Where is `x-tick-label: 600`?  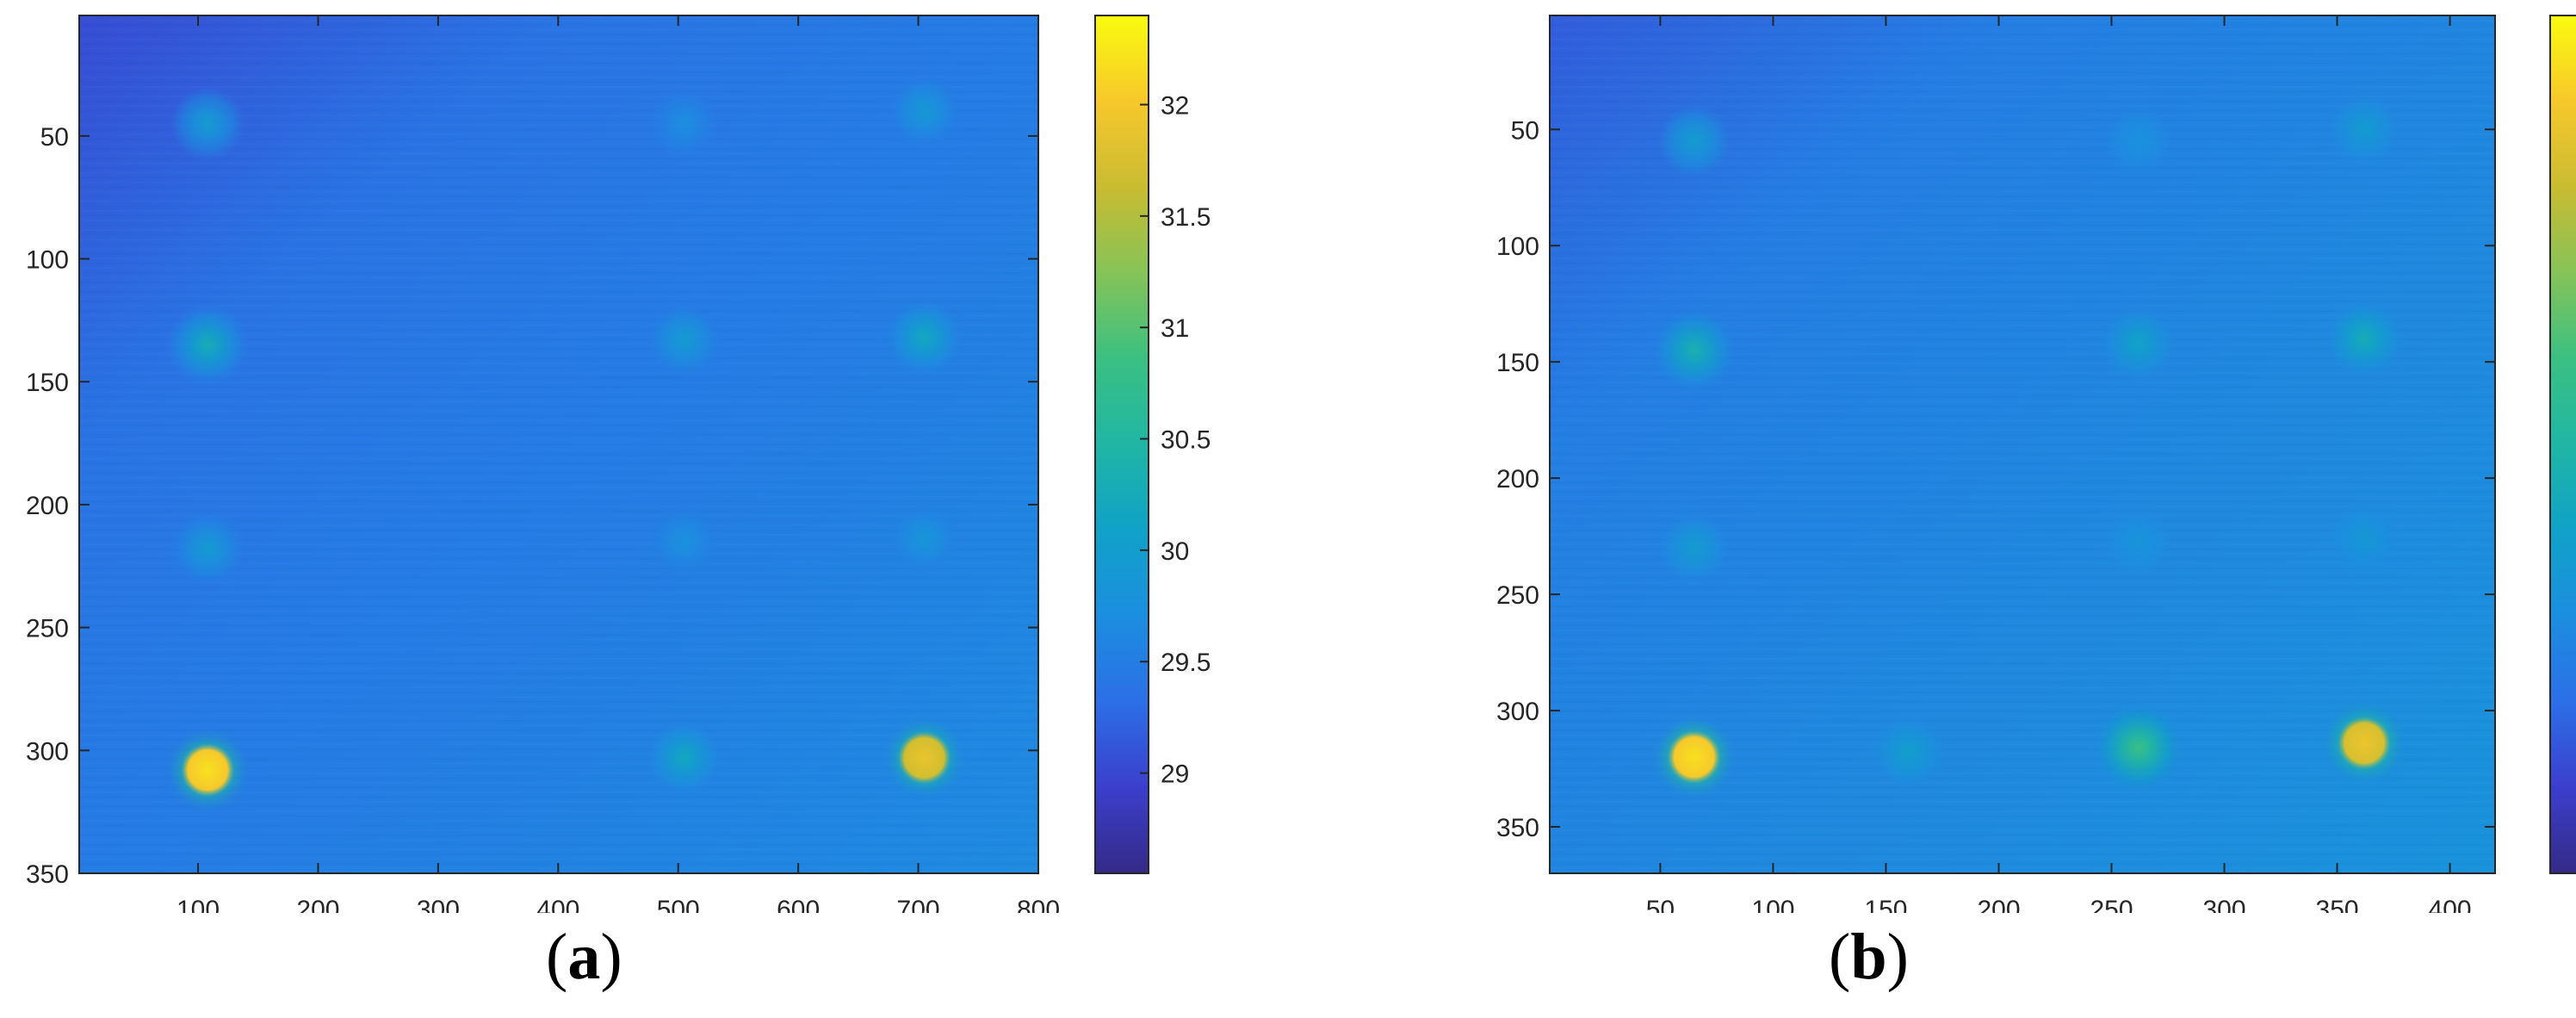 x-tick-label: 600 is located at coordinates (799, 904).